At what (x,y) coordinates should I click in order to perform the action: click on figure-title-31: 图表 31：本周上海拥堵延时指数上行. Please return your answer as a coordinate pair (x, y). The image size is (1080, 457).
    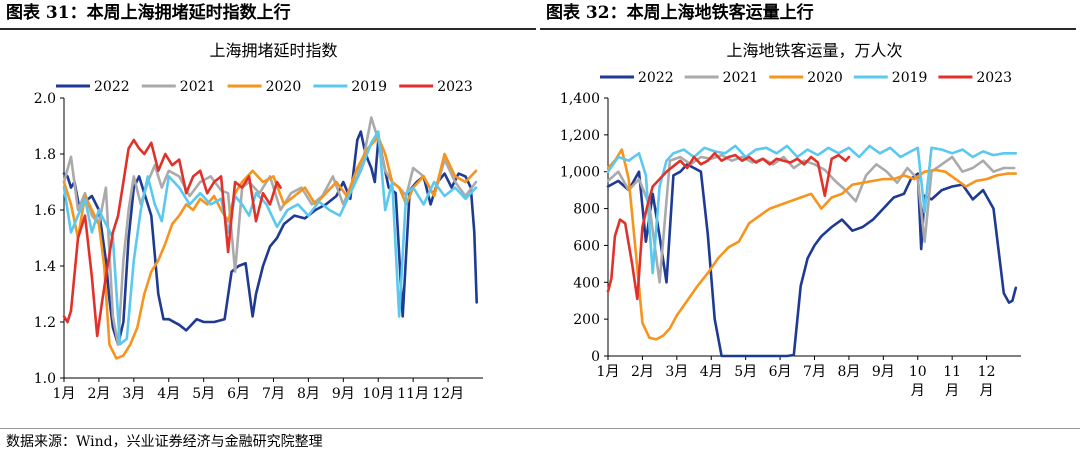
    Looking at the image, I should click on (148, 13).